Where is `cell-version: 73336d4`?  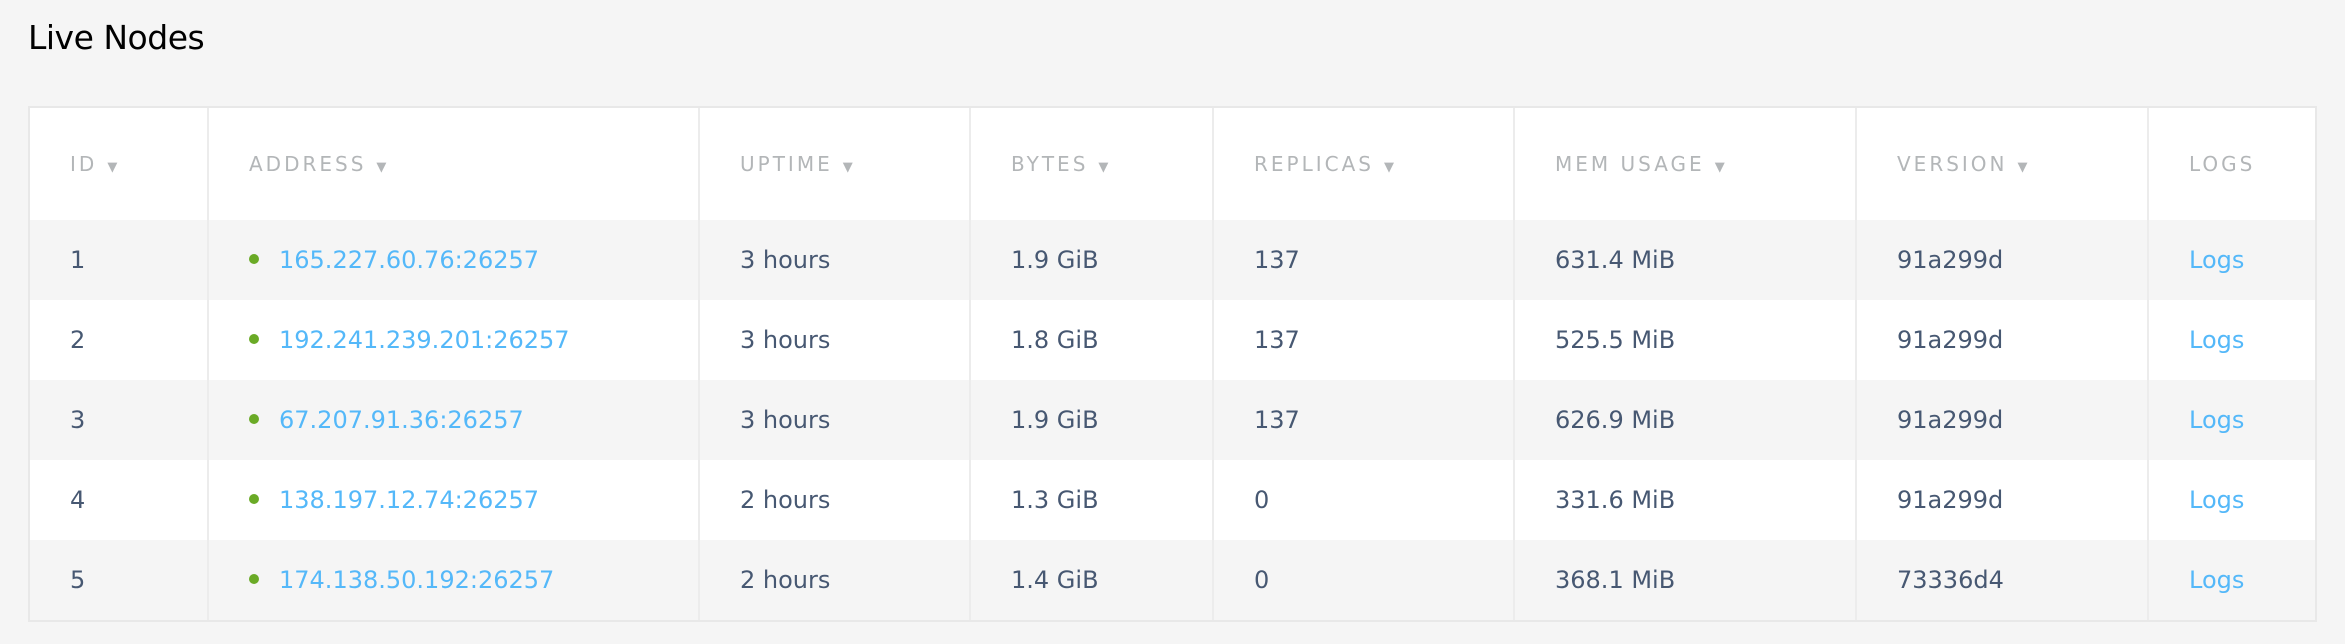
cell-version: 73336d4 is located at coordinates (2001, 580).